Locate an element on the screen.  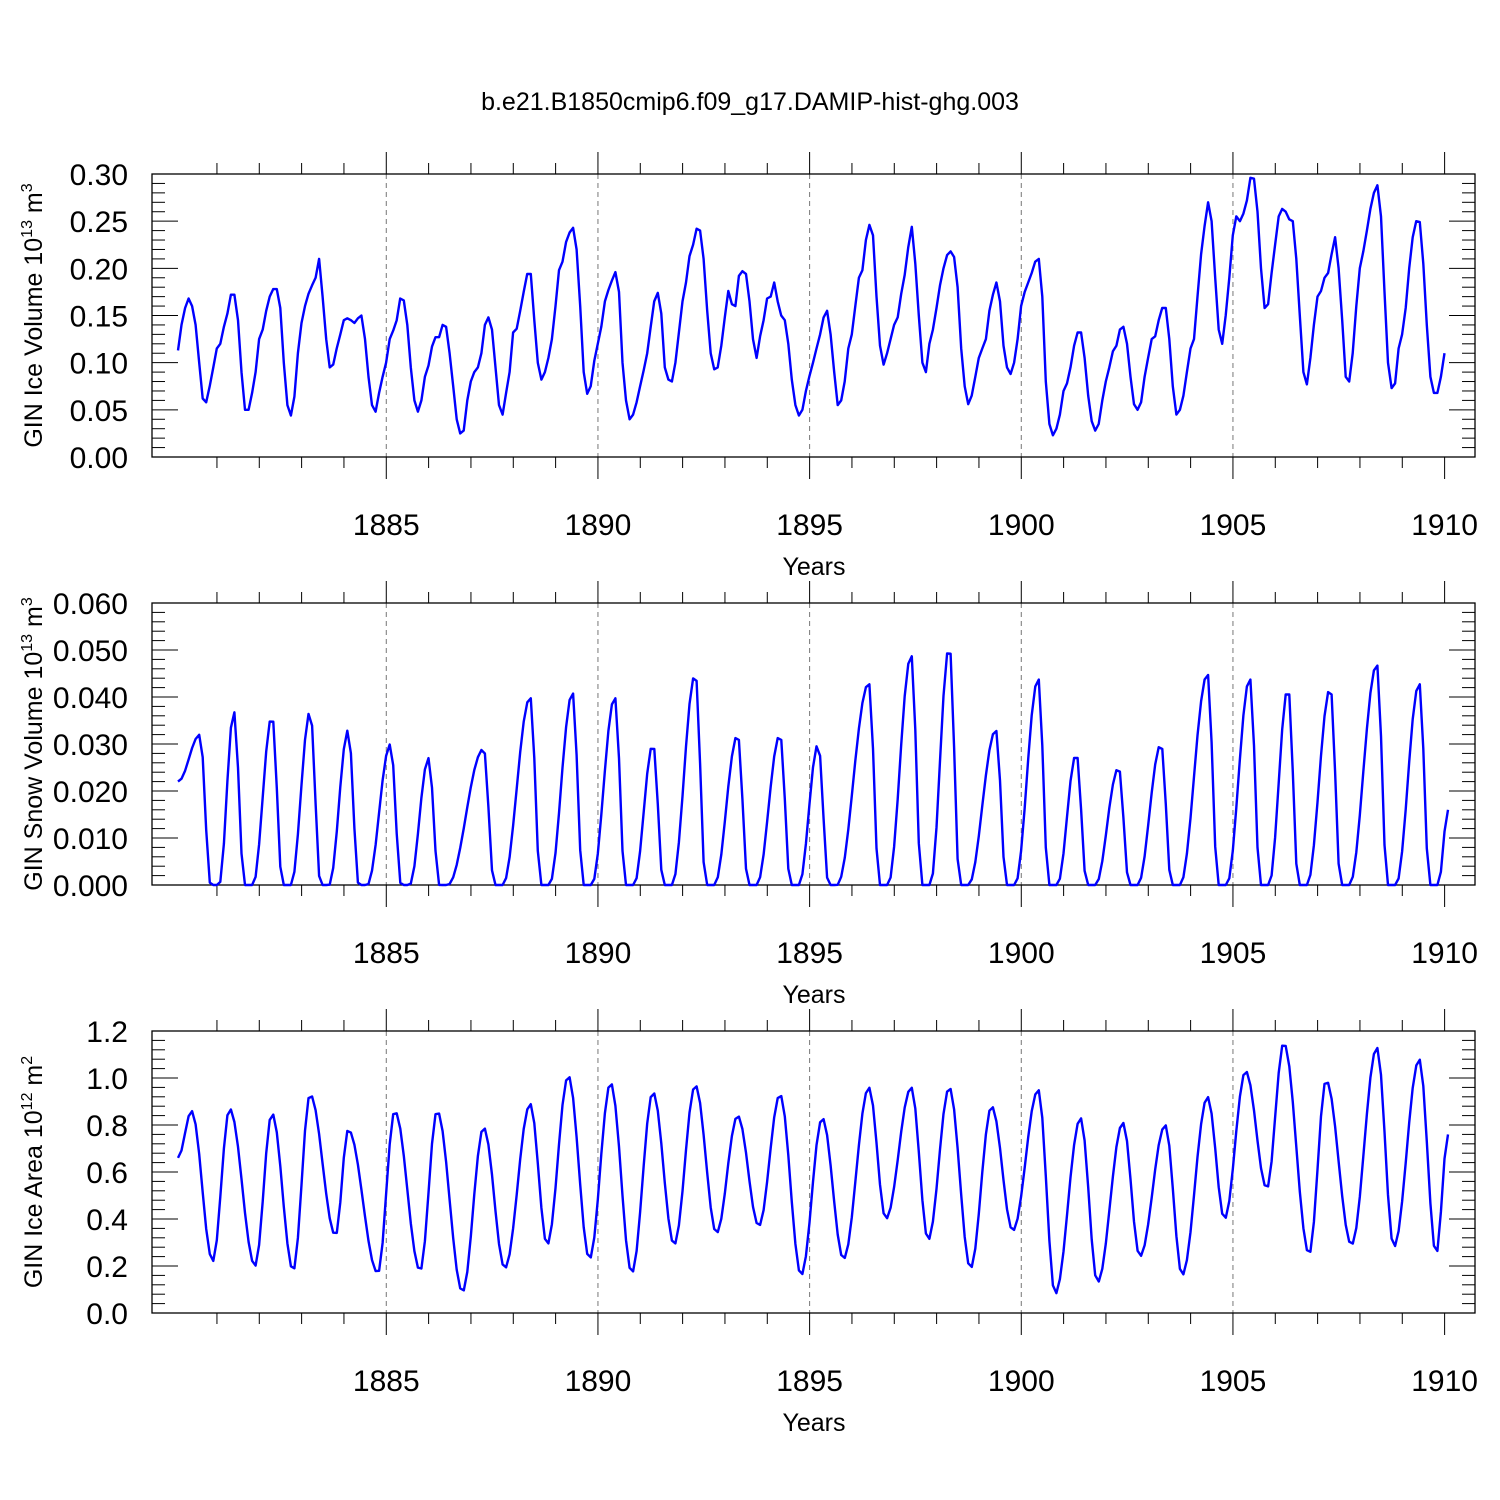
y-axis-label: GIN Ice Volume 1013 m3 is located at coordinates (33, 315).